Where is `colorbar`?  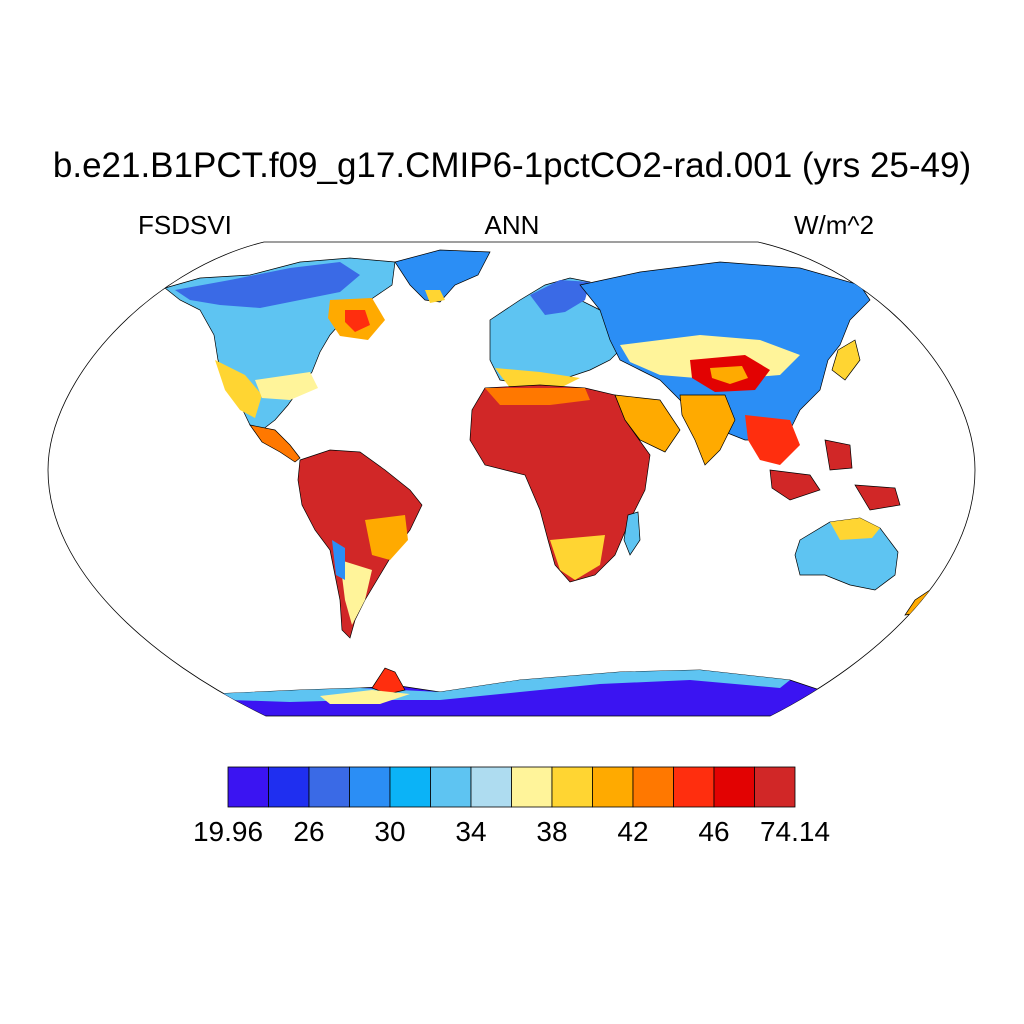
colorbar is located at coordinates (511, 787).